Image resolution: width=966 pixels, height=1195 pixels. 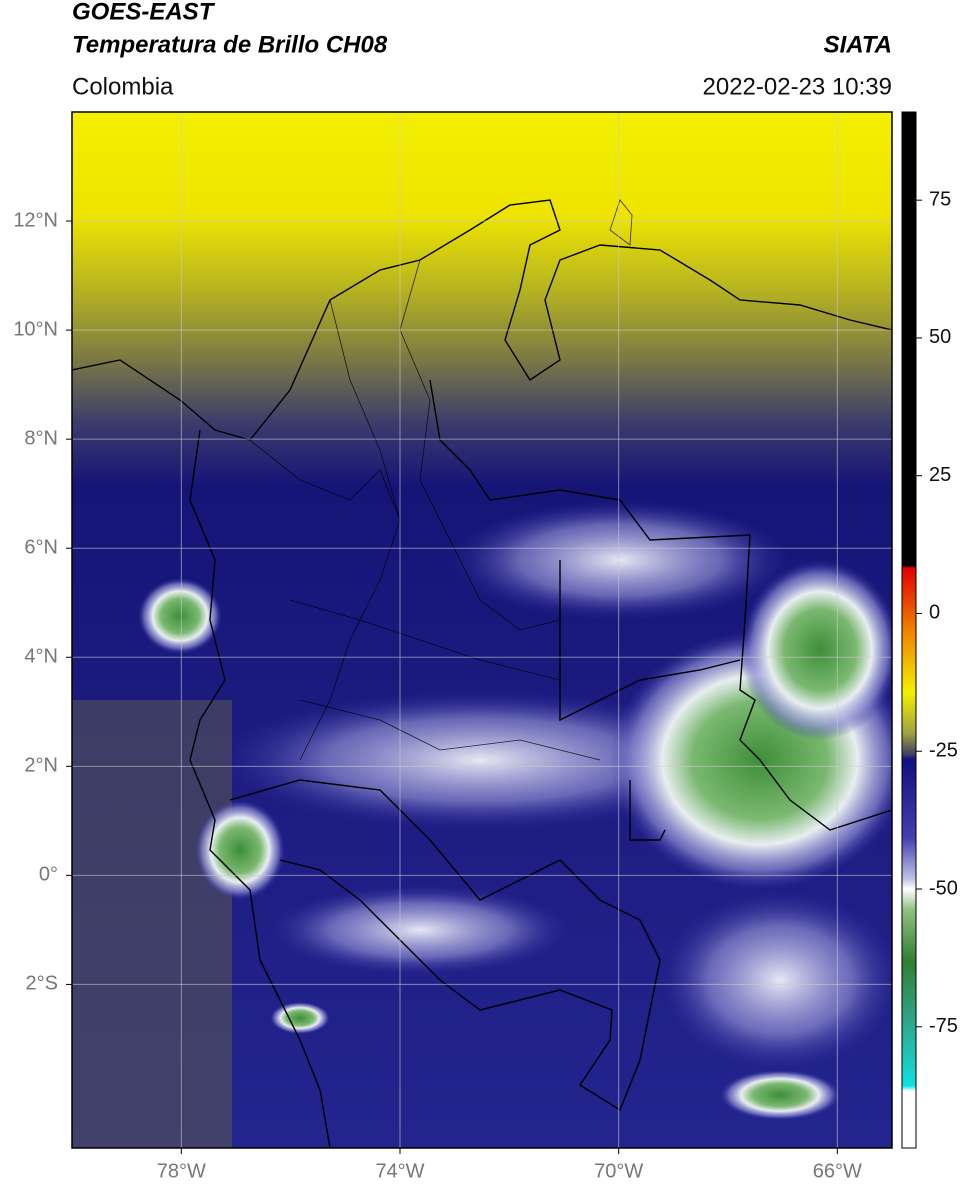 I want to click on colorbar, so click(x=909, y=630).